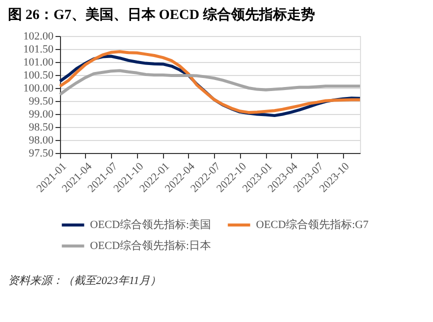  What do you see at coordinates (161, 14) in the screenshot?
I see `chart-title: 图 26：G7、美国、日本 OECD 综合领先指标走势` at bounding box center [161, 14].